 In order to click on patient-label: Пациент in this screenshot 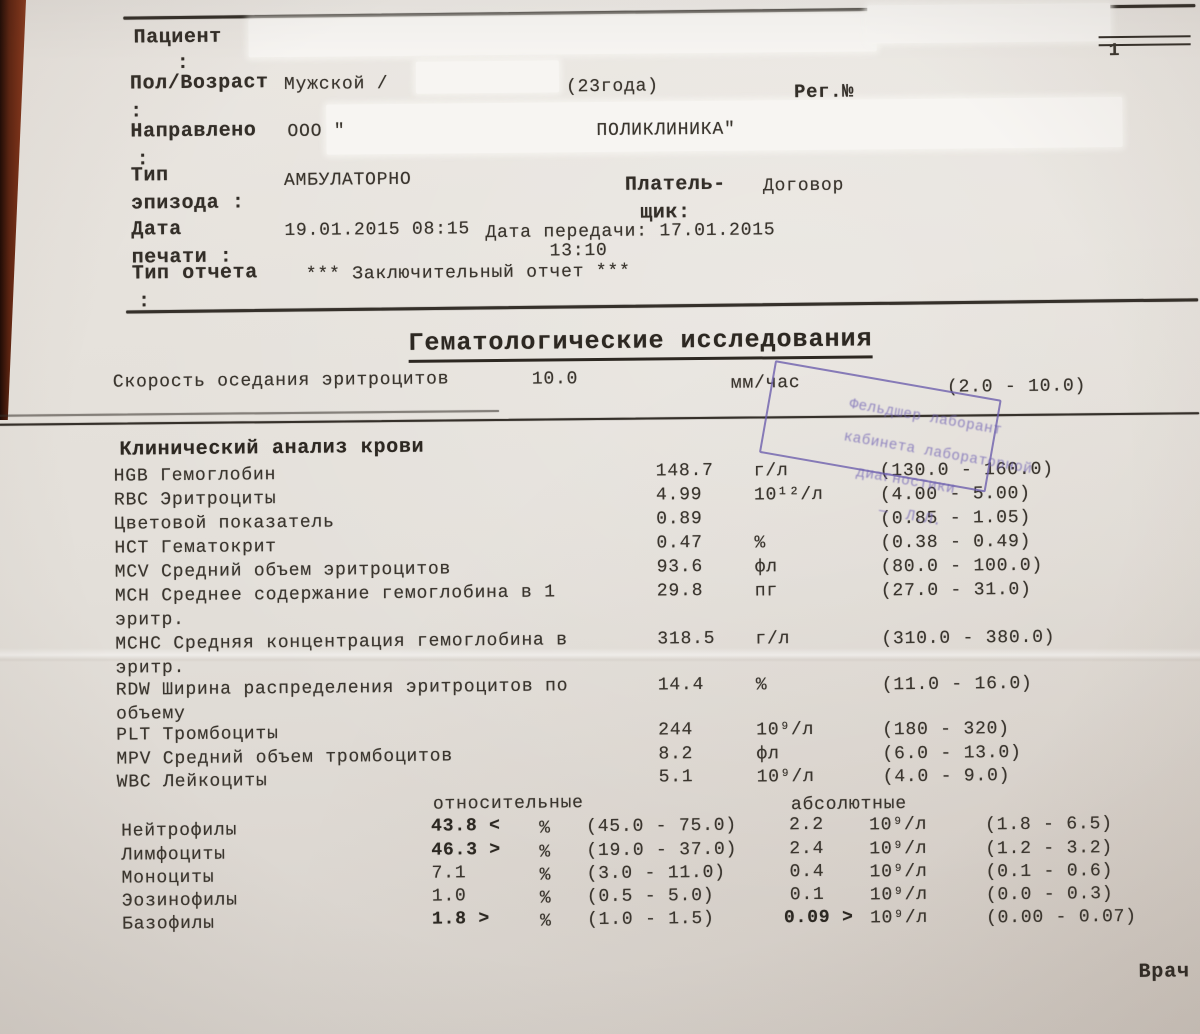, I will do `click(177, 37)`.